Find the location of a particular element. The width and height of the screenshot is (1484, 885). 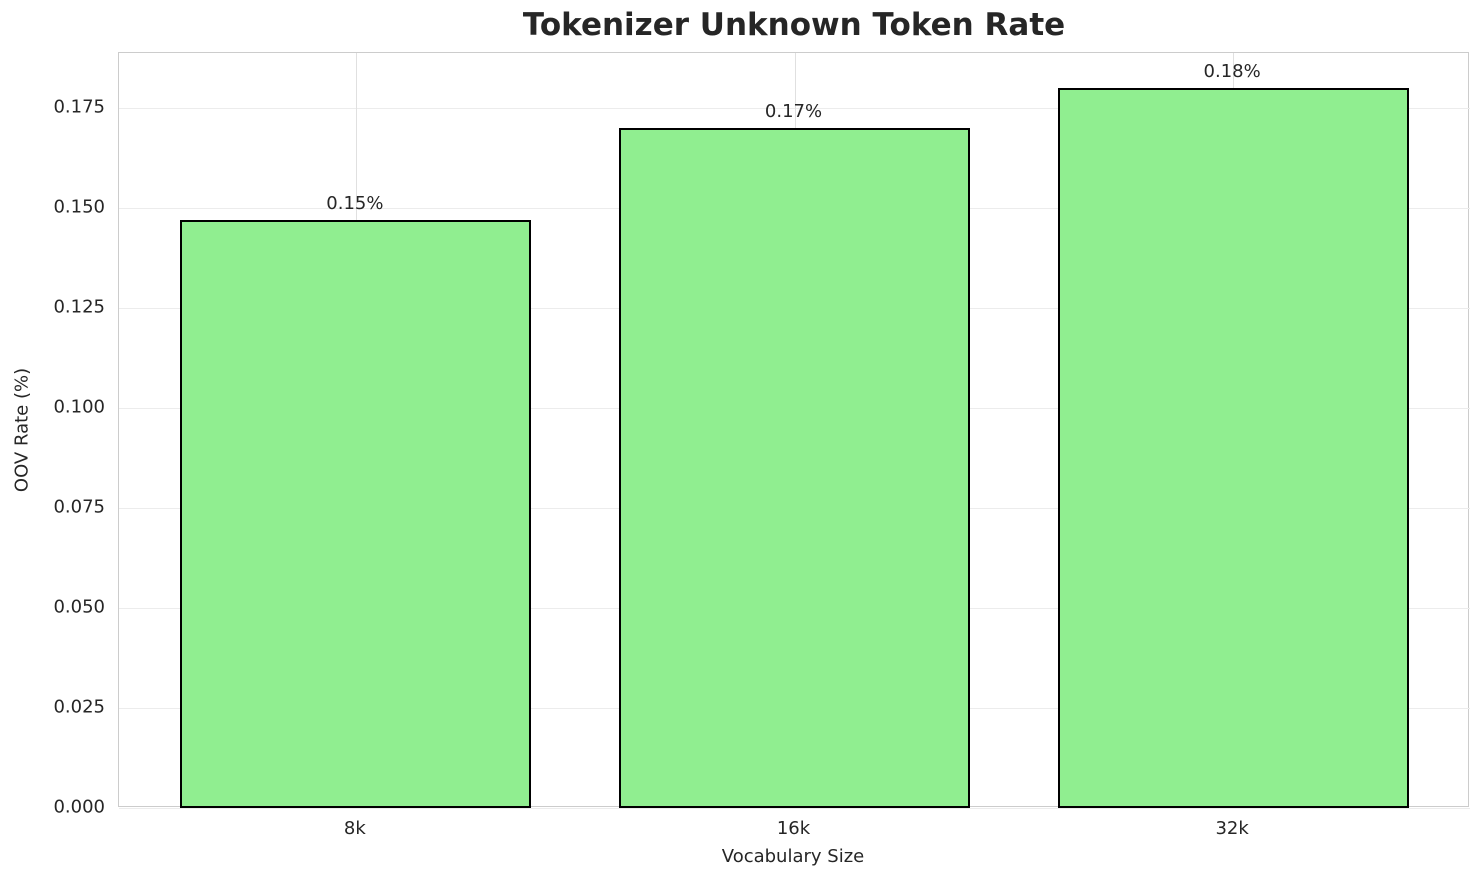

bar-value-label: 0.15% is located at coordinates (355, 203).